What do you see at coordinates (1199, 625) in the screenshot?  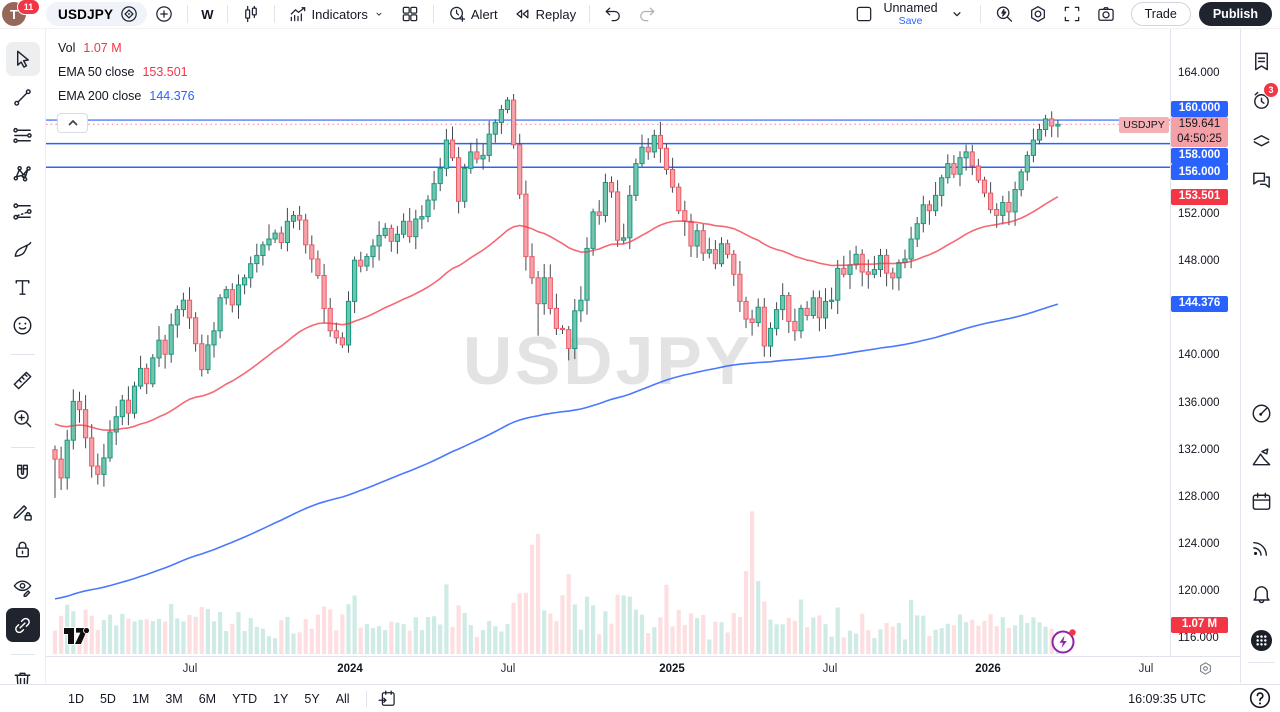 I see `volume-badge: 1.07 M` at bounding box center [1199, 625].